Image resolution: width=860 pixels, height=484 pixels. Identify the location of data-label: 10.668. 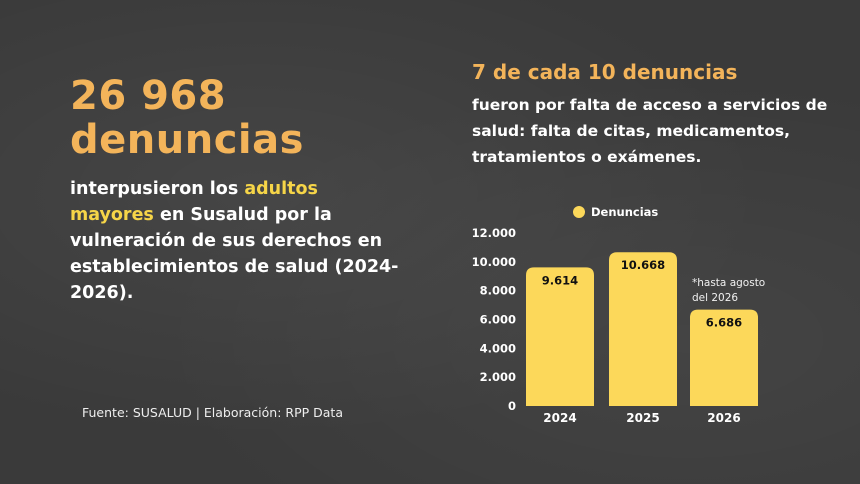
(643, 265).